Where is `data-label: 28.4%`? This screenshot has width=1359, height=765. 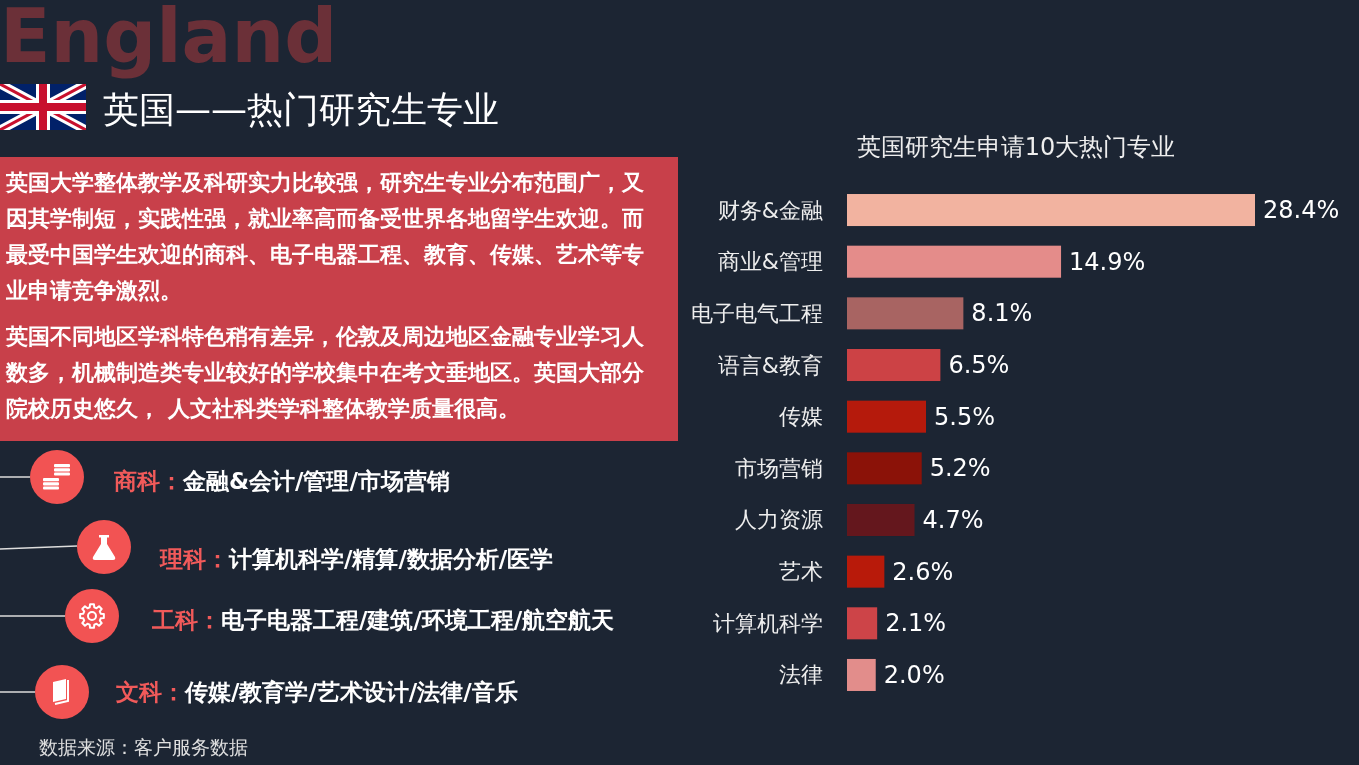
data-label: 28.4% is located at coordinates (1301, 210).